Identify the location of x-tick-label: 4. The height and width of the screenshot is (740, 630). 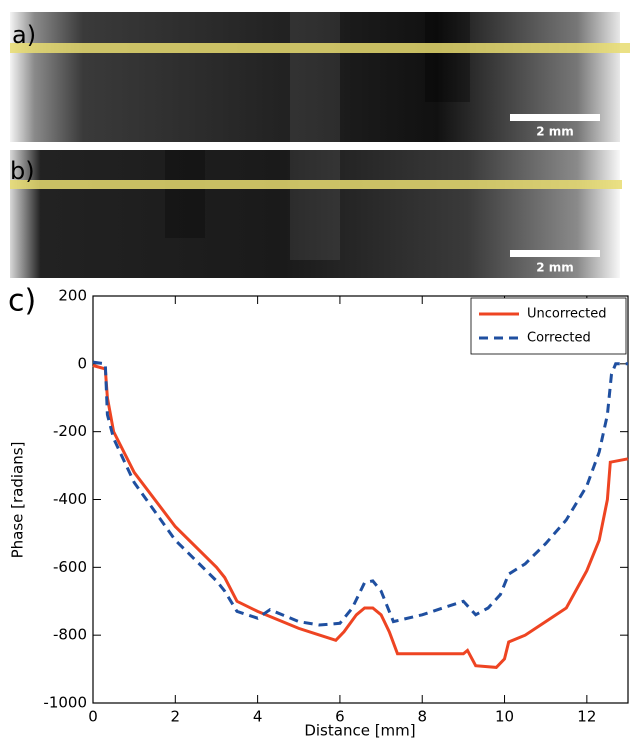
(258, 717).